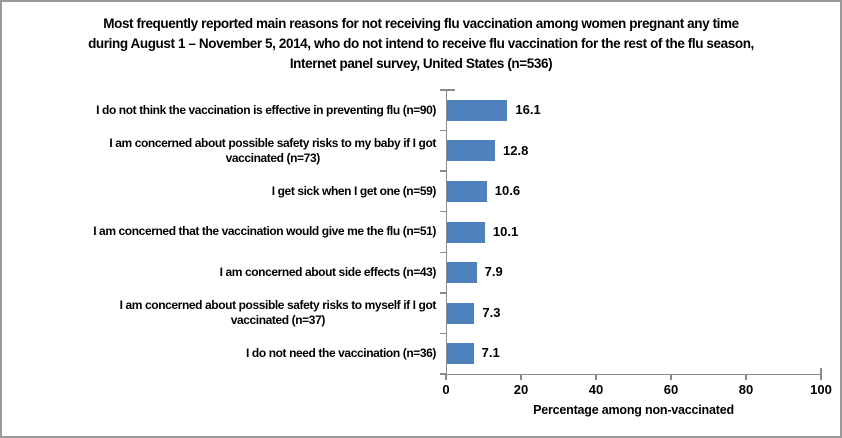 The width and height of the screenshot is (842, 438). Describe the element at coordinates (596, 389) in the screenshot. I see `x-tick-label: 40` at that location.